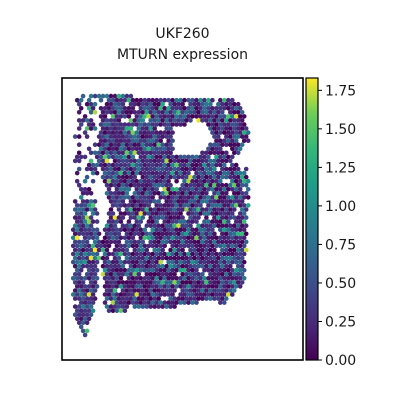  What do you see at coordinates (337, 226) in the screenshot?
I see `colorbar-ticks: 0.000.250.500.751.001.251.501.75` at bounding box center [337, 226].